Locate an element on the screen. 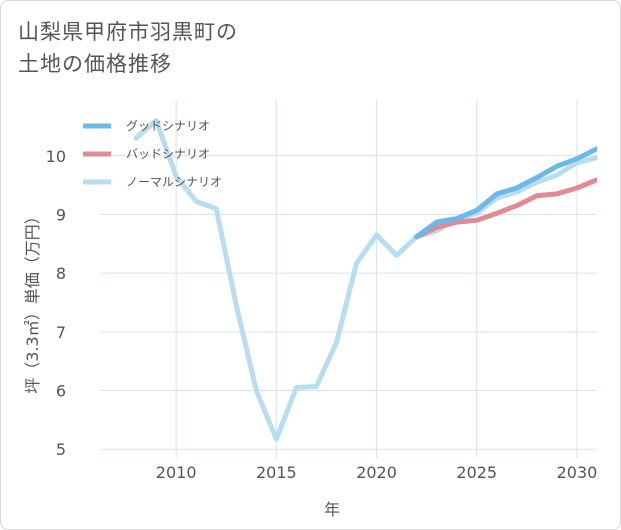 This screenshot has width=621, height=530. y-axis-title: 坪（3.3㎡）単価（万円） is located at coordinates (32, 300).